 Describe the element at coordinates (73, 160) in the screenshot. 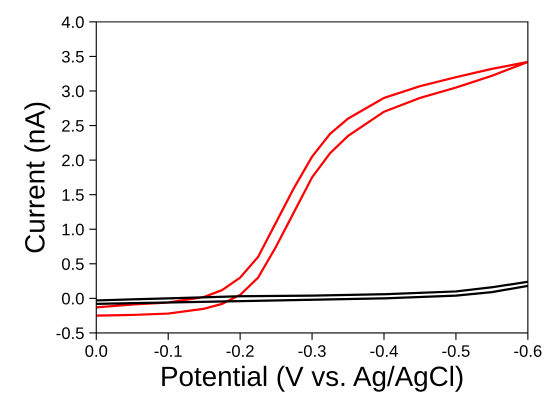

I see `y-tick-label: 2.0` at that location.